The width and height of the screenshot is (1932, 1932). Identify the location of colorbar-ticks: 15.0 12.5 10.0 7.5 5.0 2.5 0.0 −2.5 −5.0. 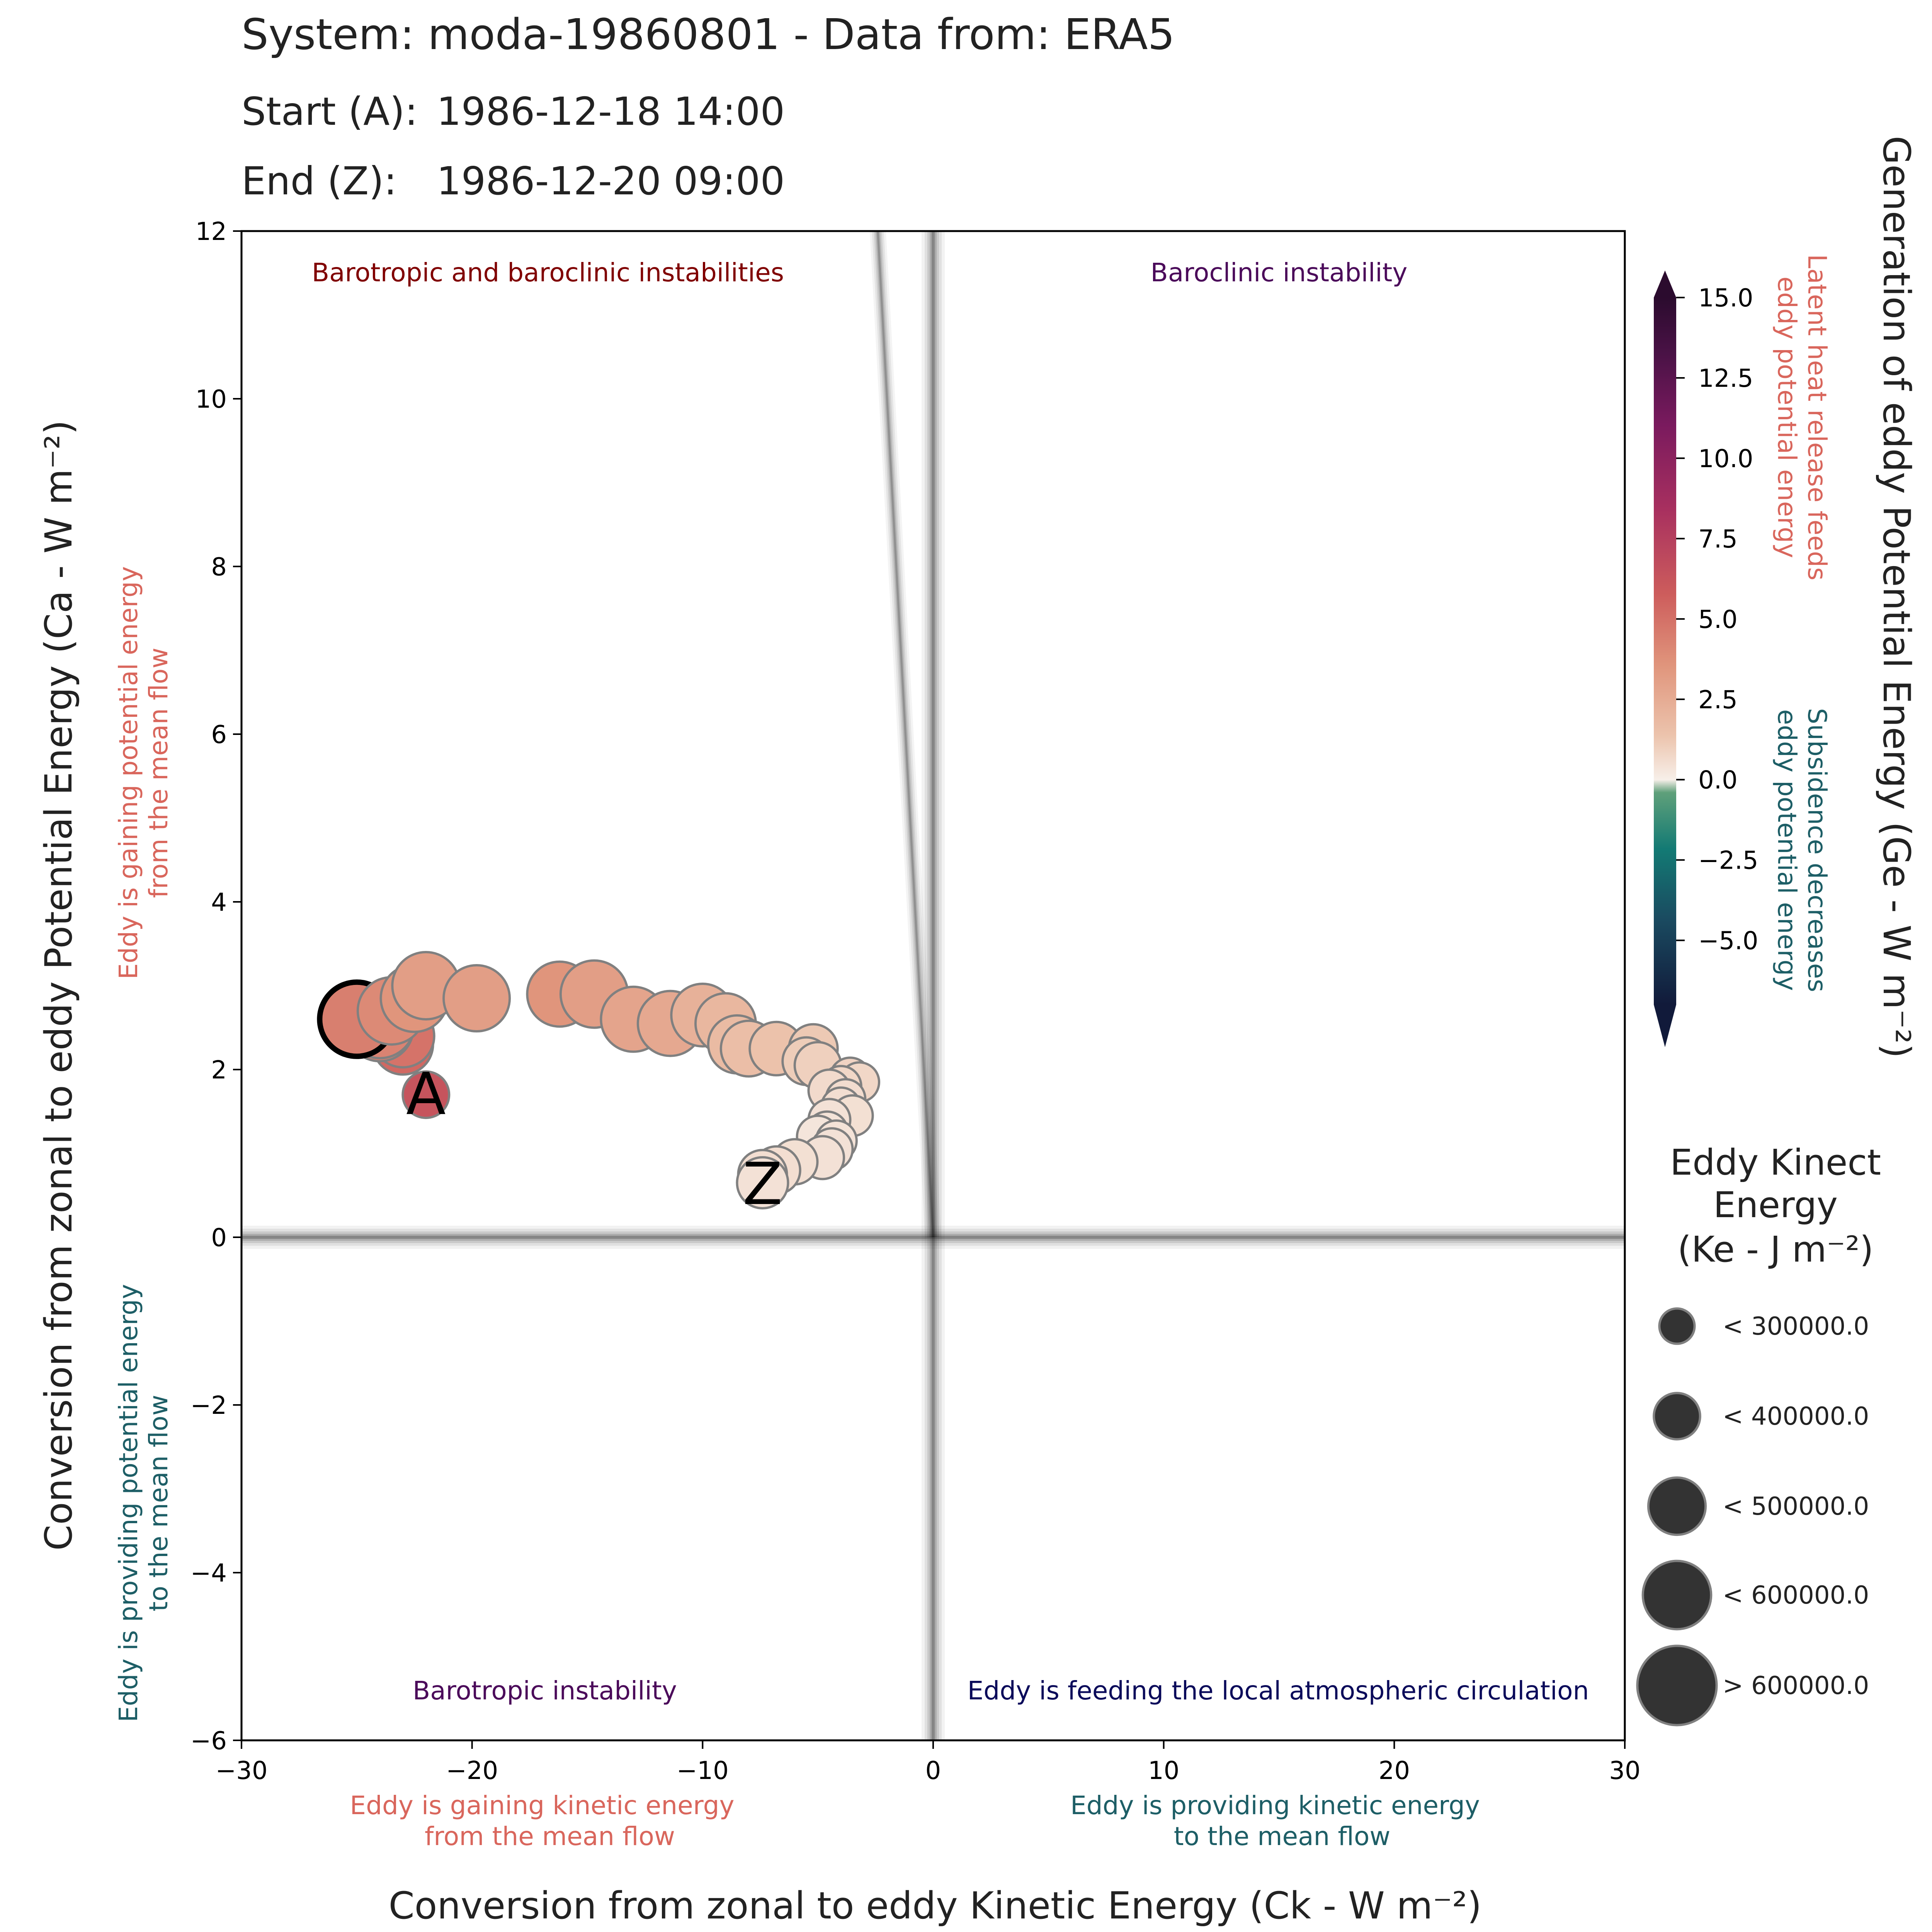
(1717, 620).